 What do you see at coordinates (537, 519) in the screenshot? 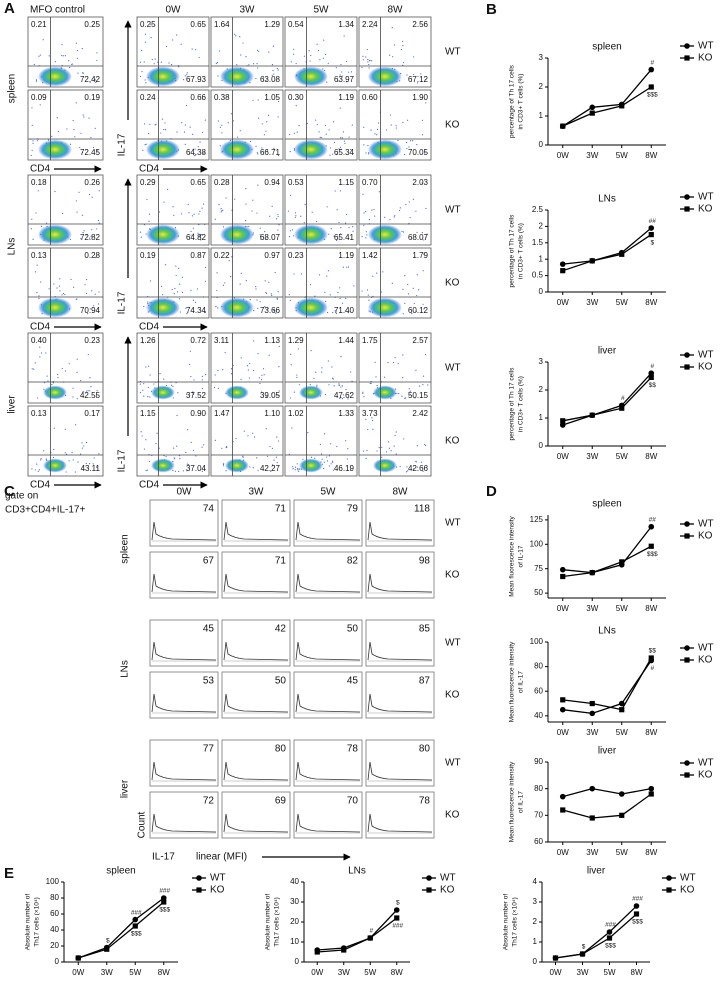
I see `y-tick-label: 125` at bounding box center [537, 519].